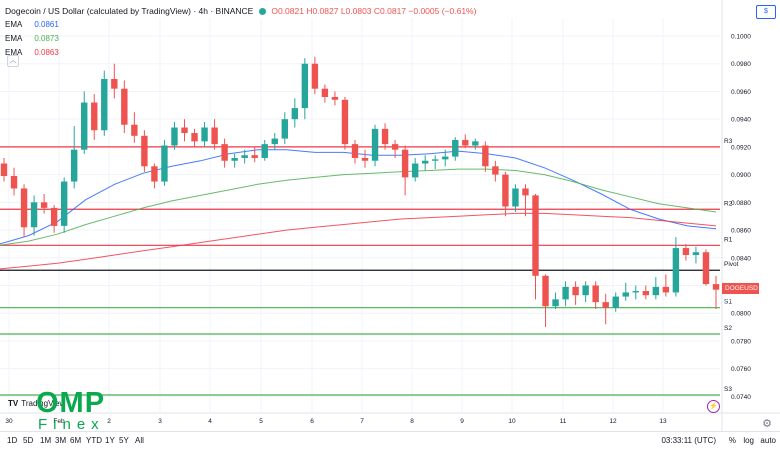 Image resolution: width=780 pixels, height=451 pixels. Describe the element at coordinates (46, 440) in the screenshot. I see `timeframe-1m: 1M` at that location.